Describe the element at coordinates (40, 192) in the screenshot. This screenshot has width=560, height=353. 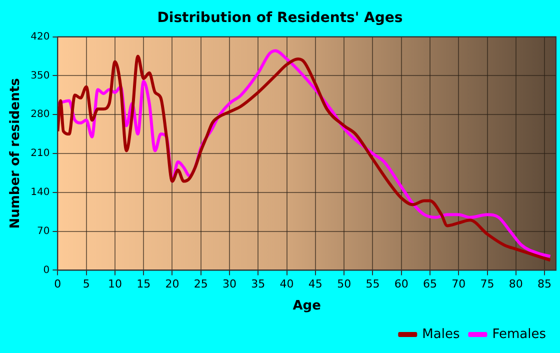
I see `y-tick-label: 140` at that location.